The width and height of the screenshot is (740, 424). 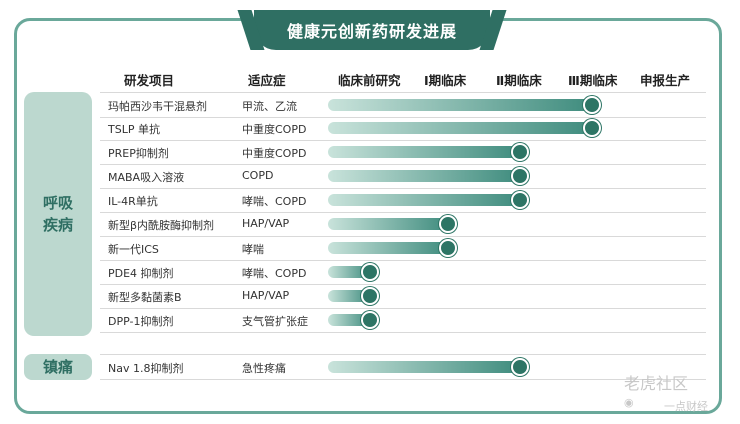 I want to click on pipeline-row: 玛帕西沙韦干混悬剂 甲流、乙流, so click(x=403, y=105).